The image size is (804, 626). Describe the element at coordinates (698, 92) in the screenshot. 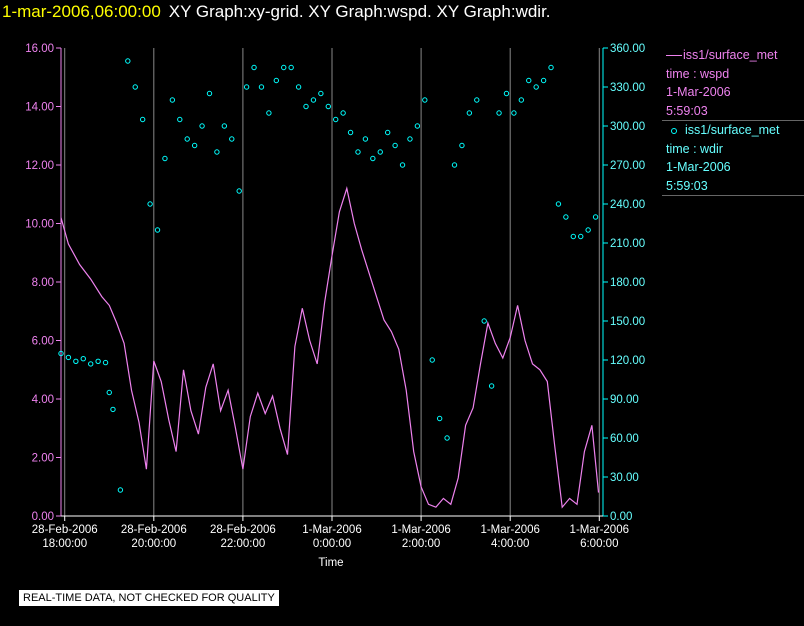

I see `legend-wspd-line3: 1-Mar-2006` at that location.